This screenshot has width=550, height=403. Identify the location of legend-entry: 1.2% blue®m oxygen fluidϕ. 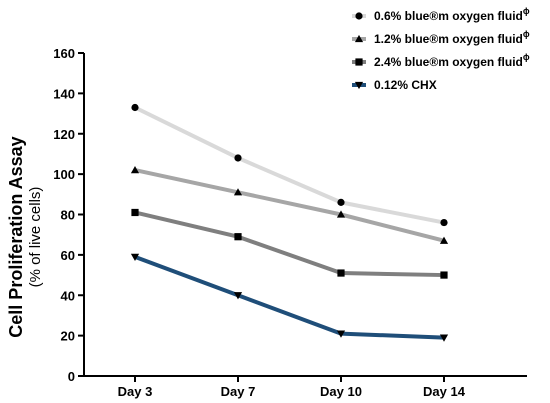
(441, 37).